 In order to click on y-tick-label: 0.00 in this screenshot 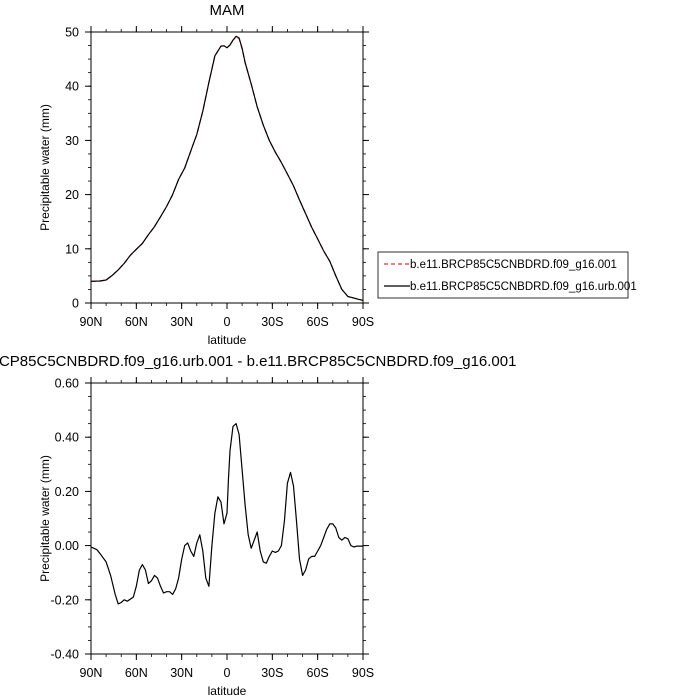, I will do `click(67, 546)`.